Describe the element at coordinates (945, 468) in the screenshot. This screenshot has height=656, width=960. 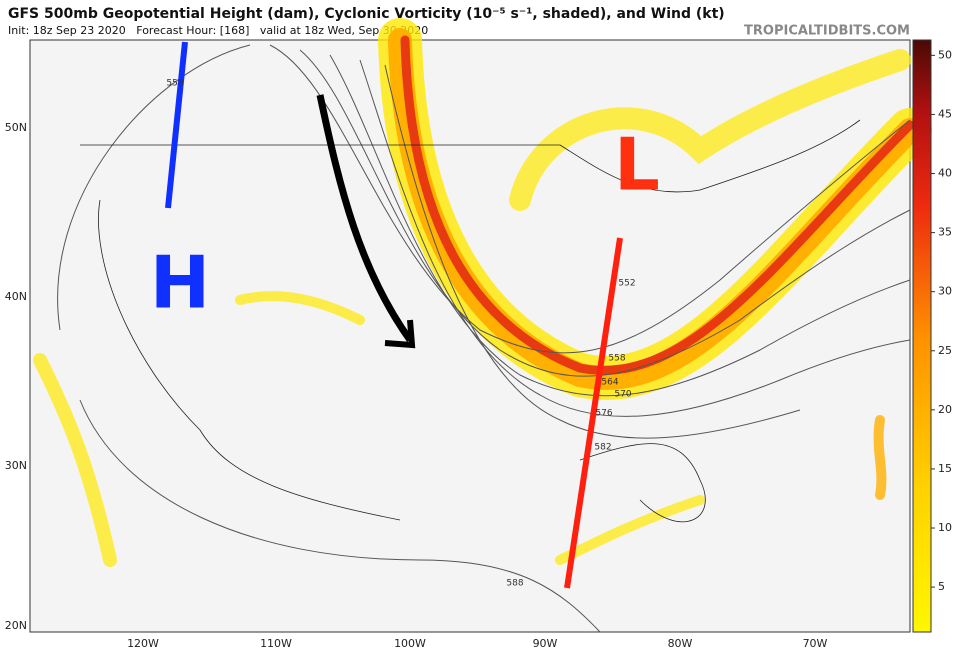
I see `colorbar-label: 15` at that location.